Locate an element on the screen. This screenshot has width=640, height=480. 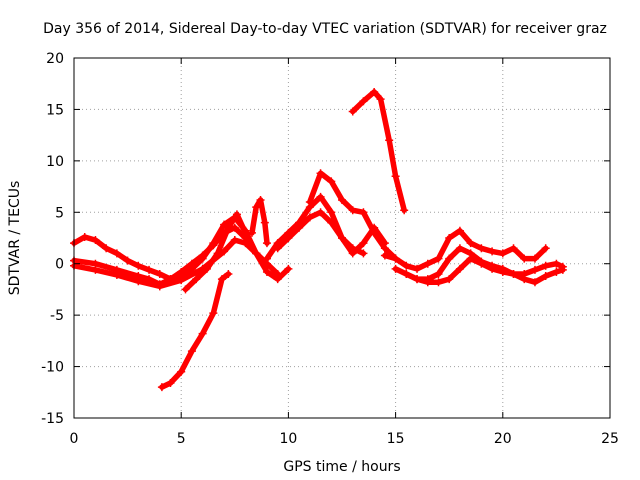
x-tick-label: 15 is located at coordinates (396, 439).